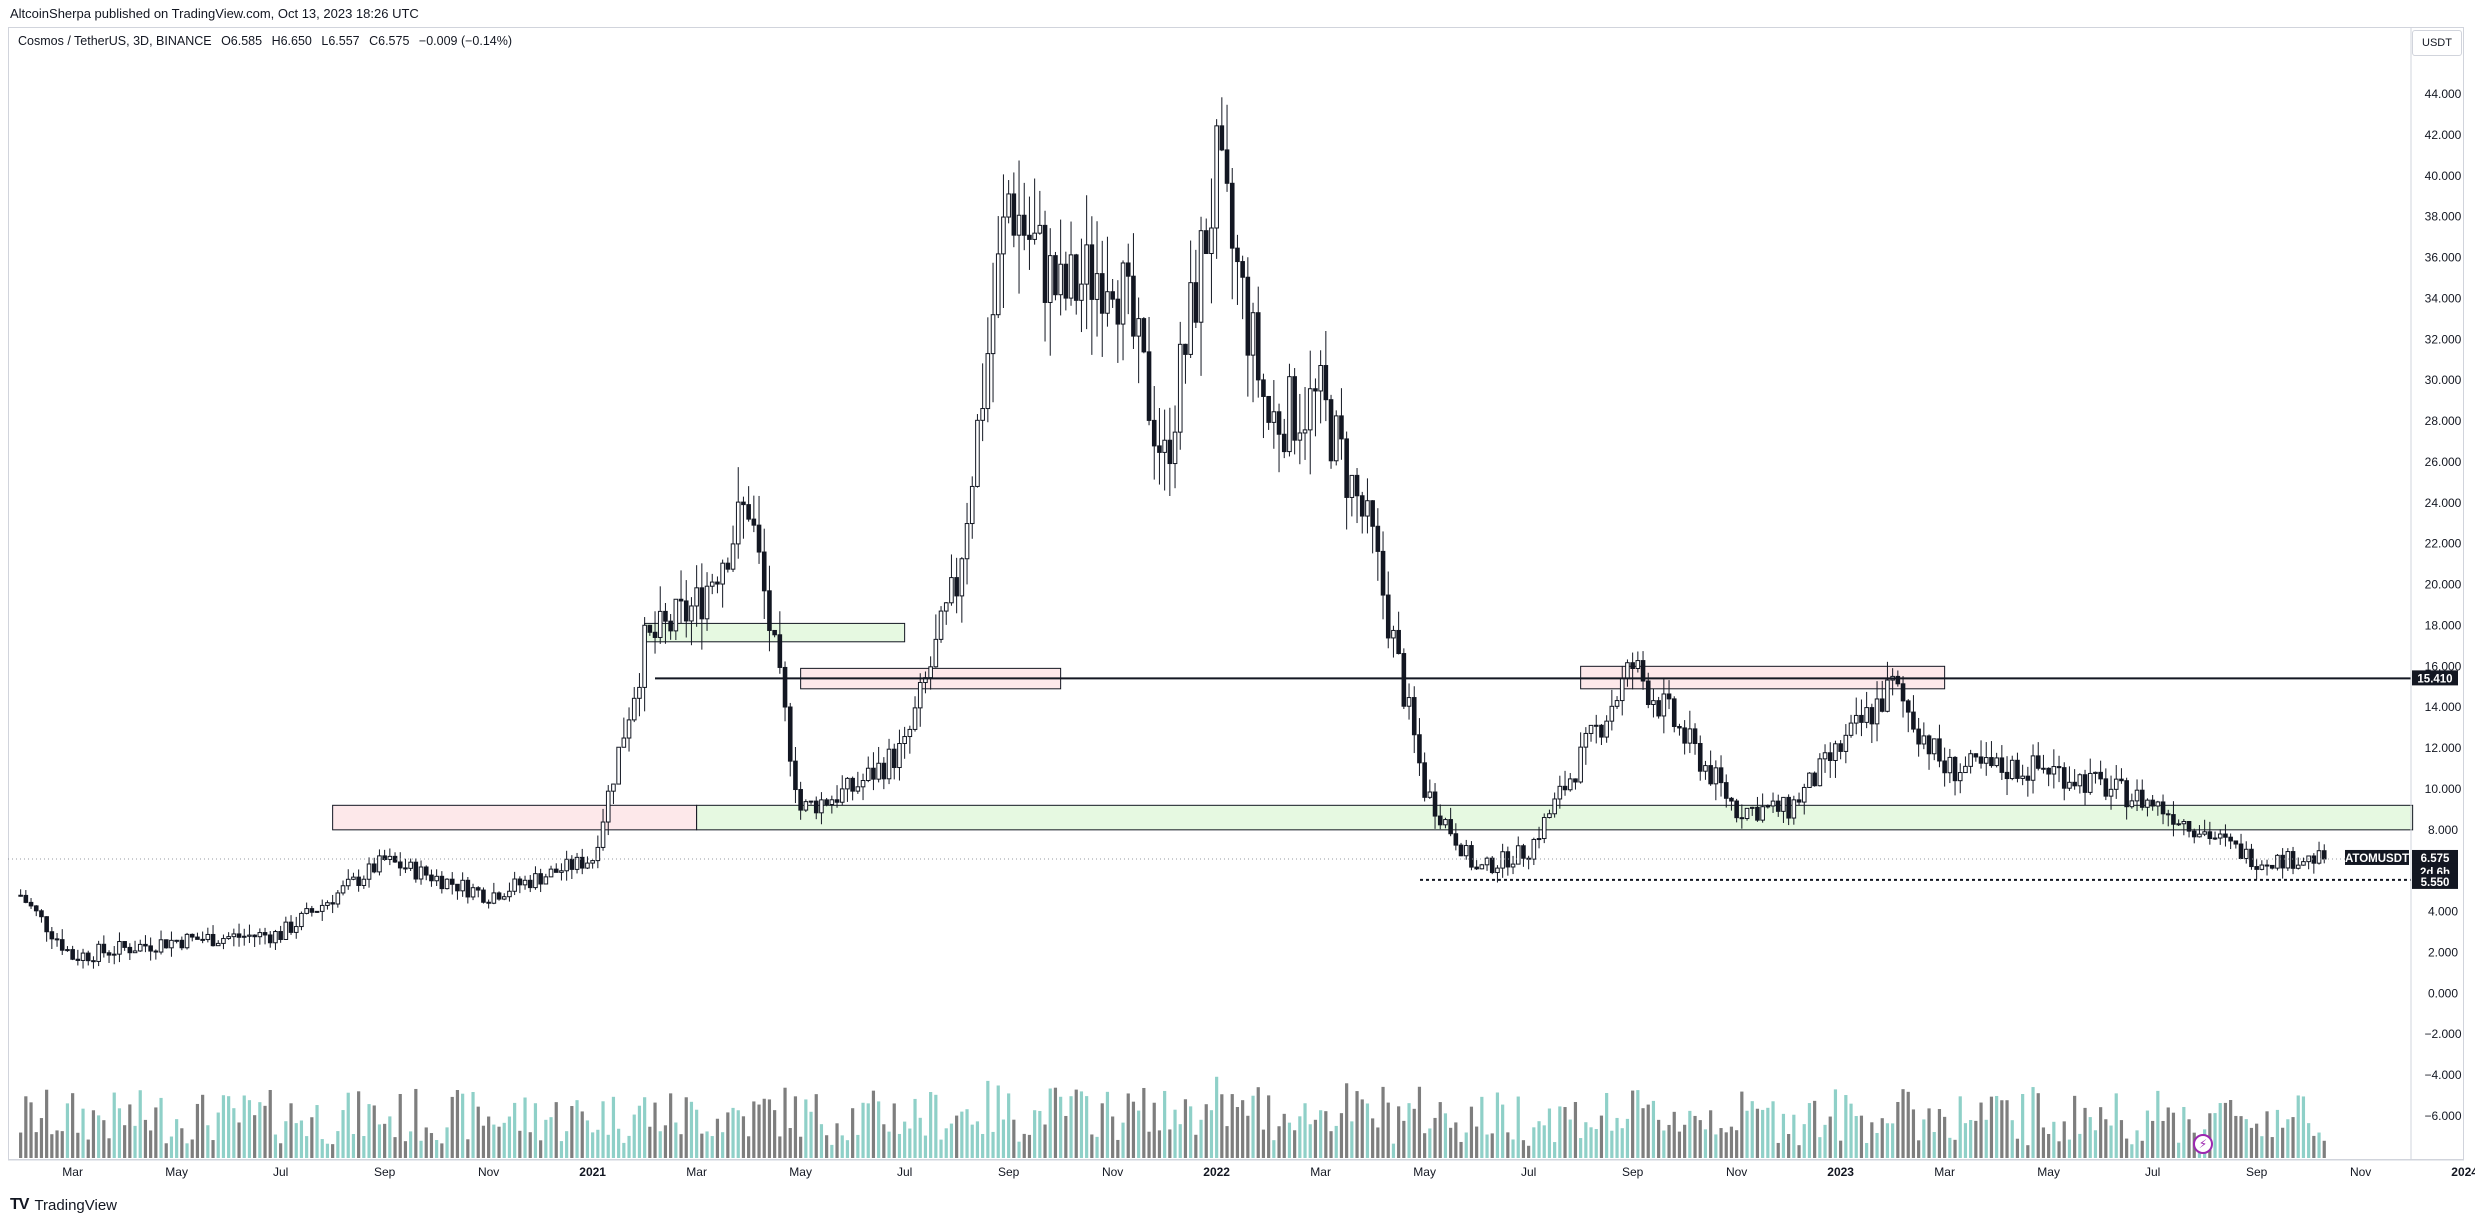 Image resolution: width=2475 pixels, height=1221 pixels. I want to click on support-price-label: 5.550, so click(2435, 883).